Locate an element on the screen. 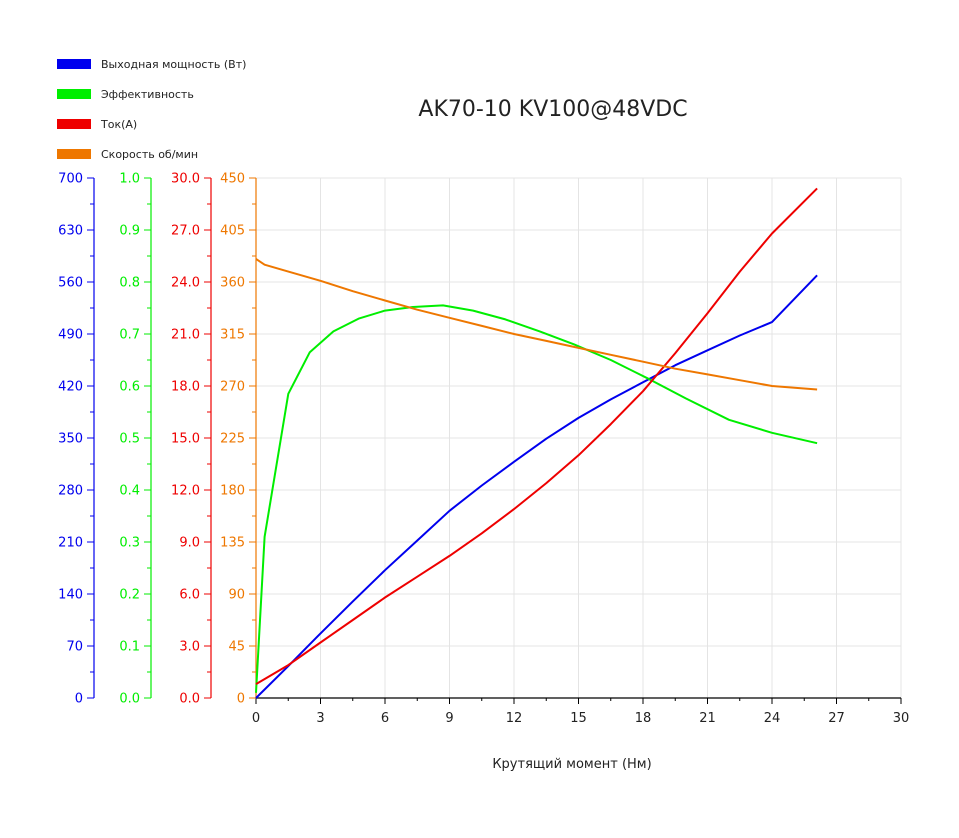 The width and height of the screenshot is (959, 838). y-tick-label-power: 210 is located at coordinates (70, 543).